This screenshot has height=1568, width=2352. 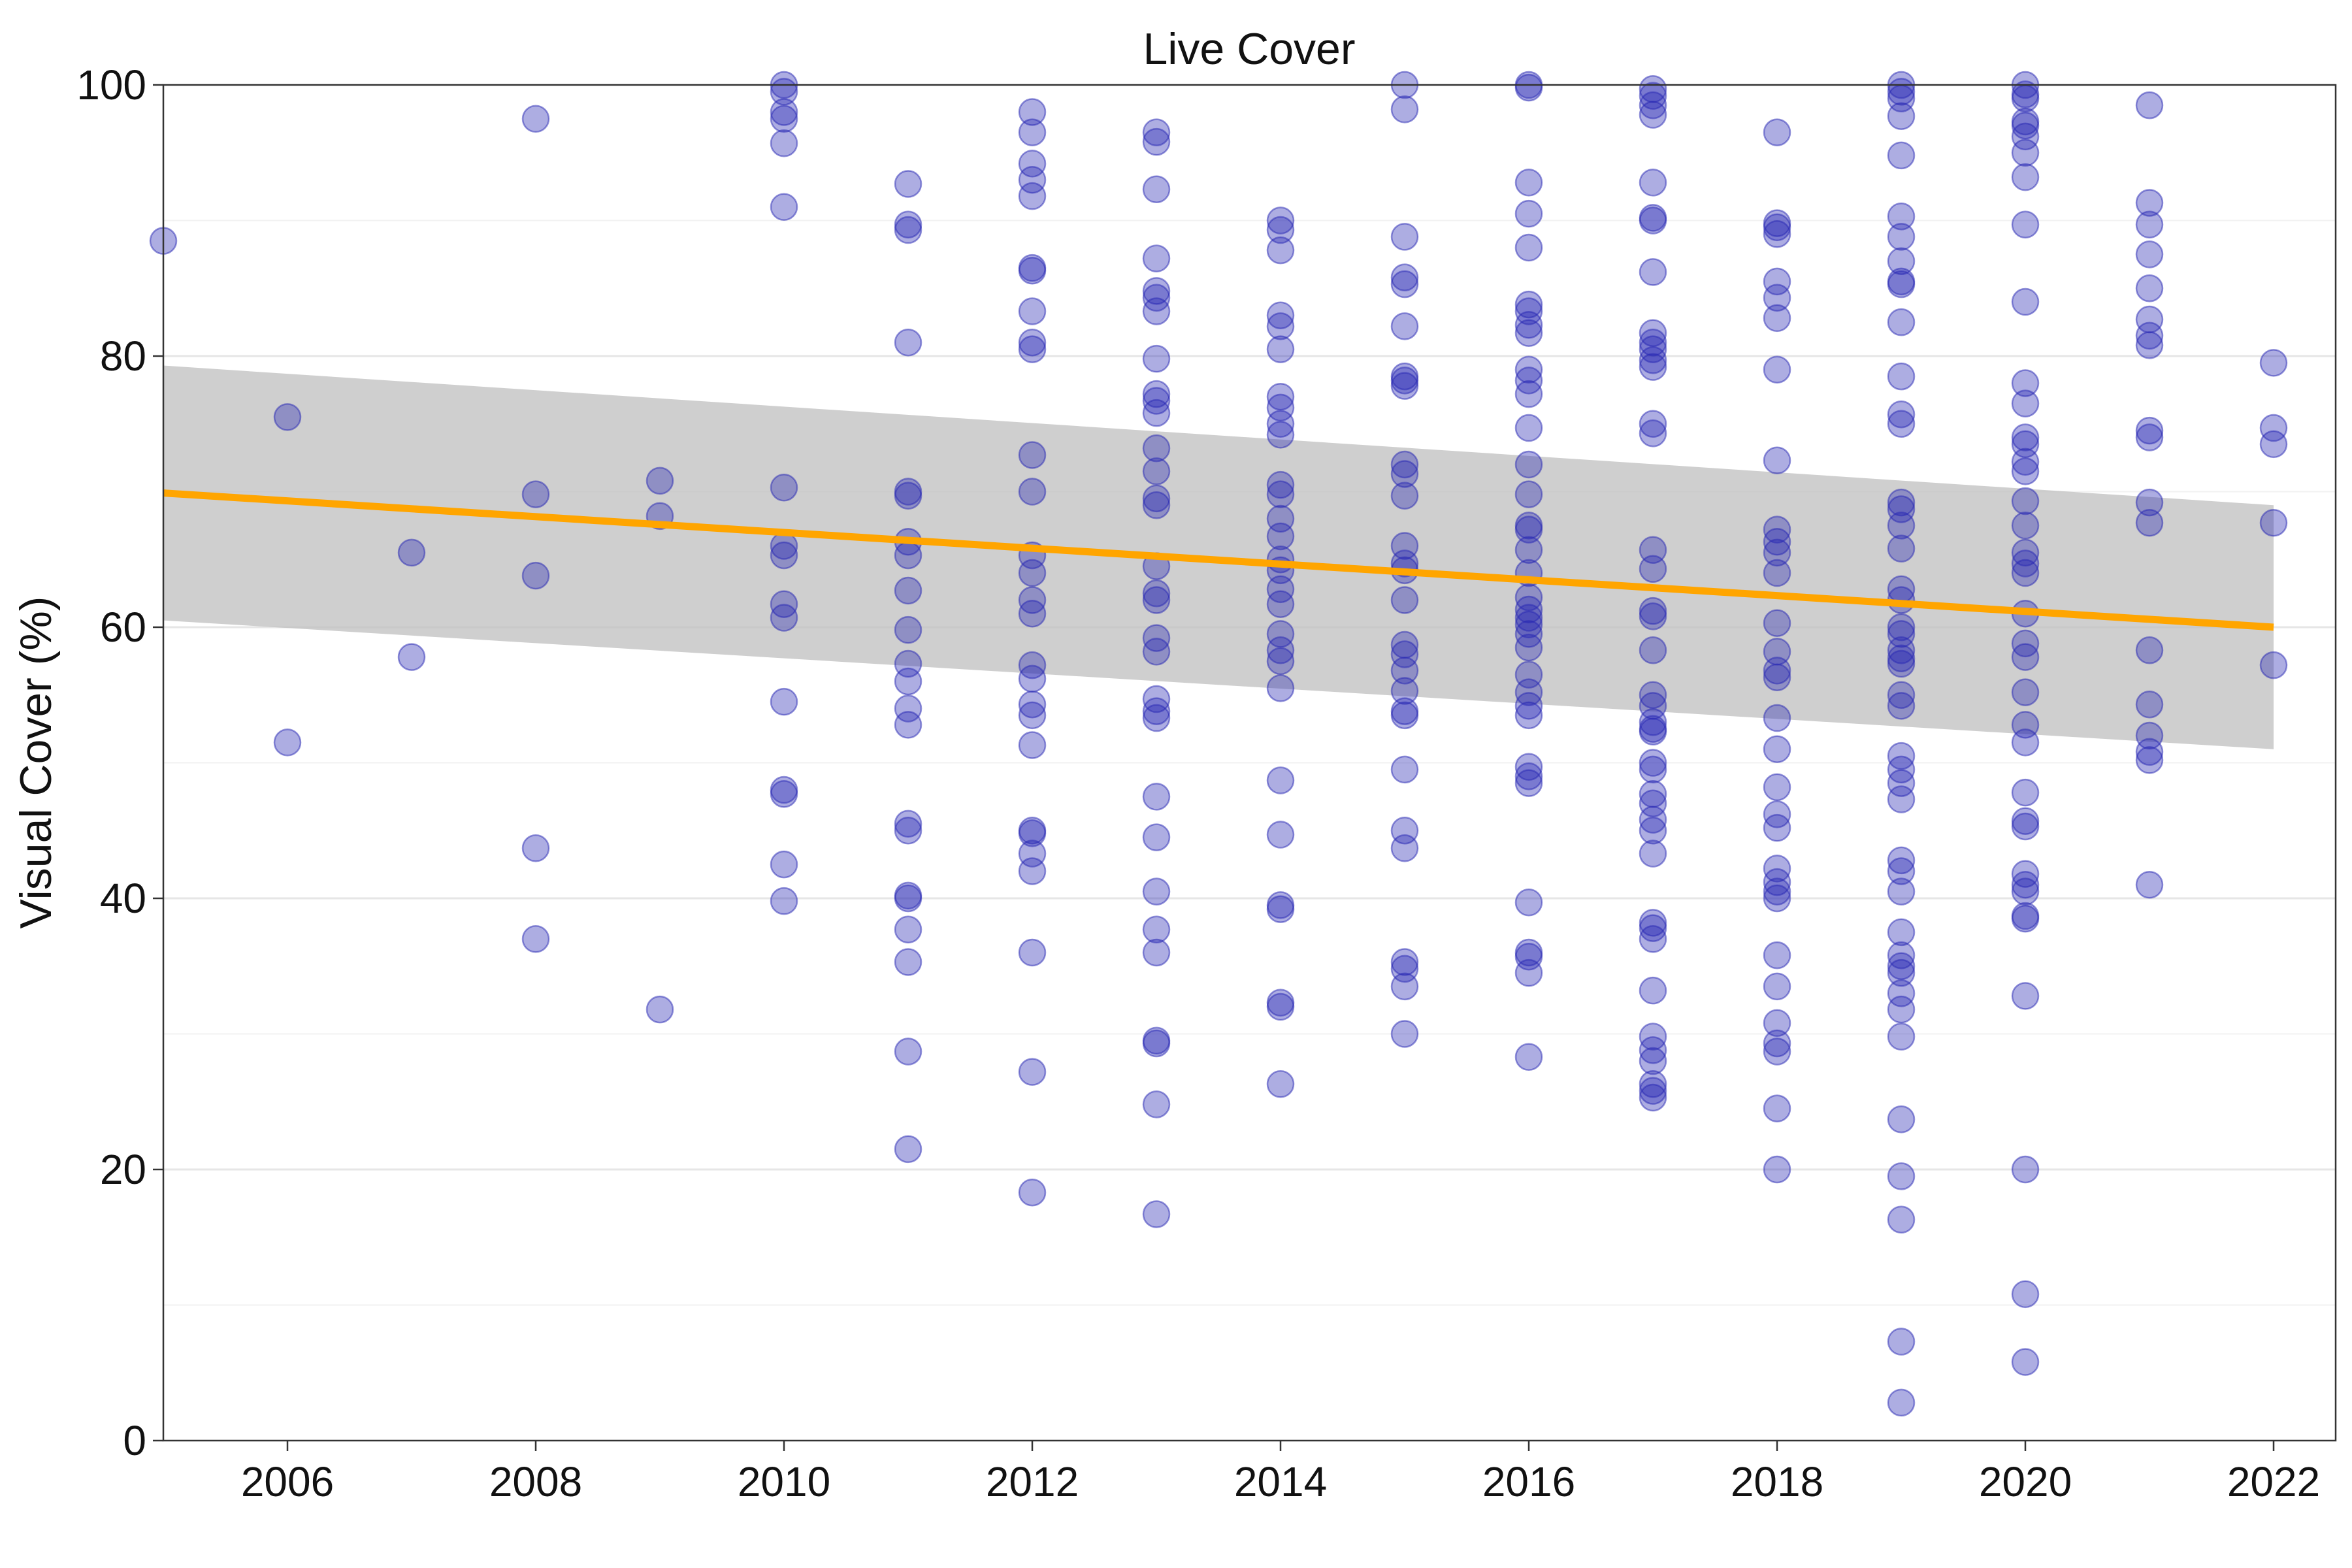 I want to click on y-axis-label: Visual Cover (%), so click(x=36, y=762).